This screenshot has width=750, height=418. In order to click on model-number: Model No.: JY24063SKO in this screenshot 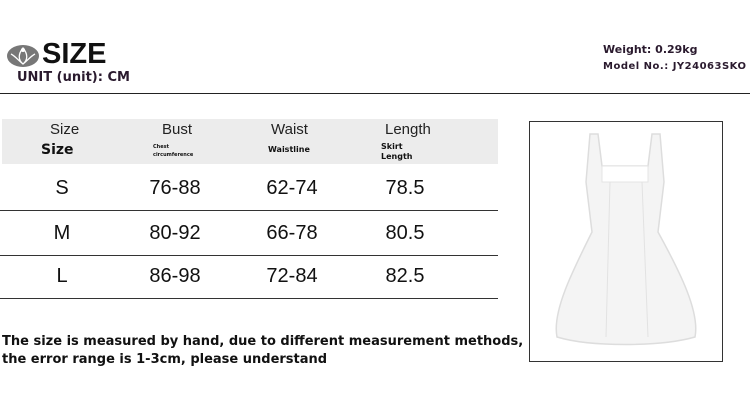, I will do `click(675, 66)`.